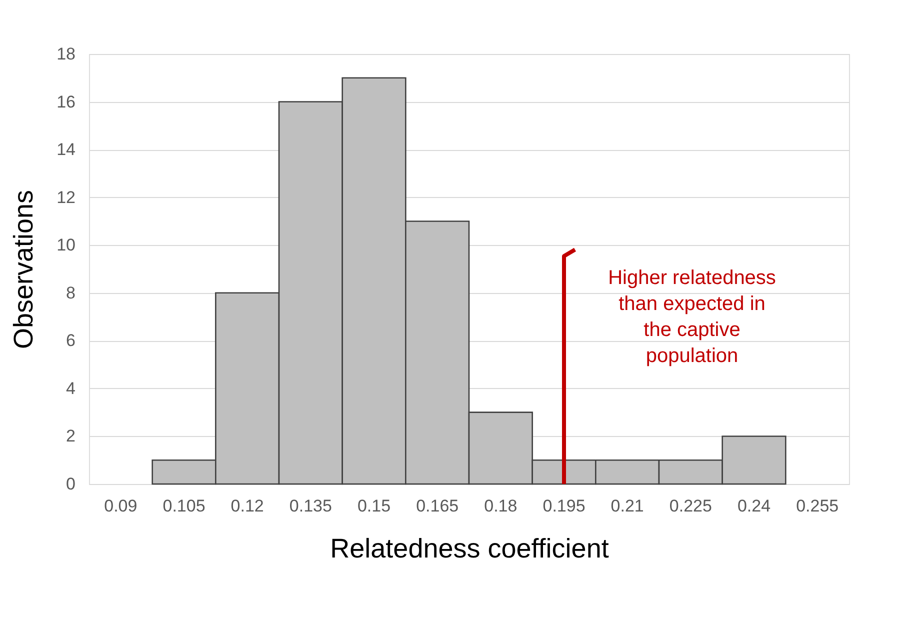 The width and height of the screenshot is (915, 618). What do you see at coordinates (121, 506) in the screenshot?
I see `x-tick-label: 0.09` at bounding box center [121, 506].